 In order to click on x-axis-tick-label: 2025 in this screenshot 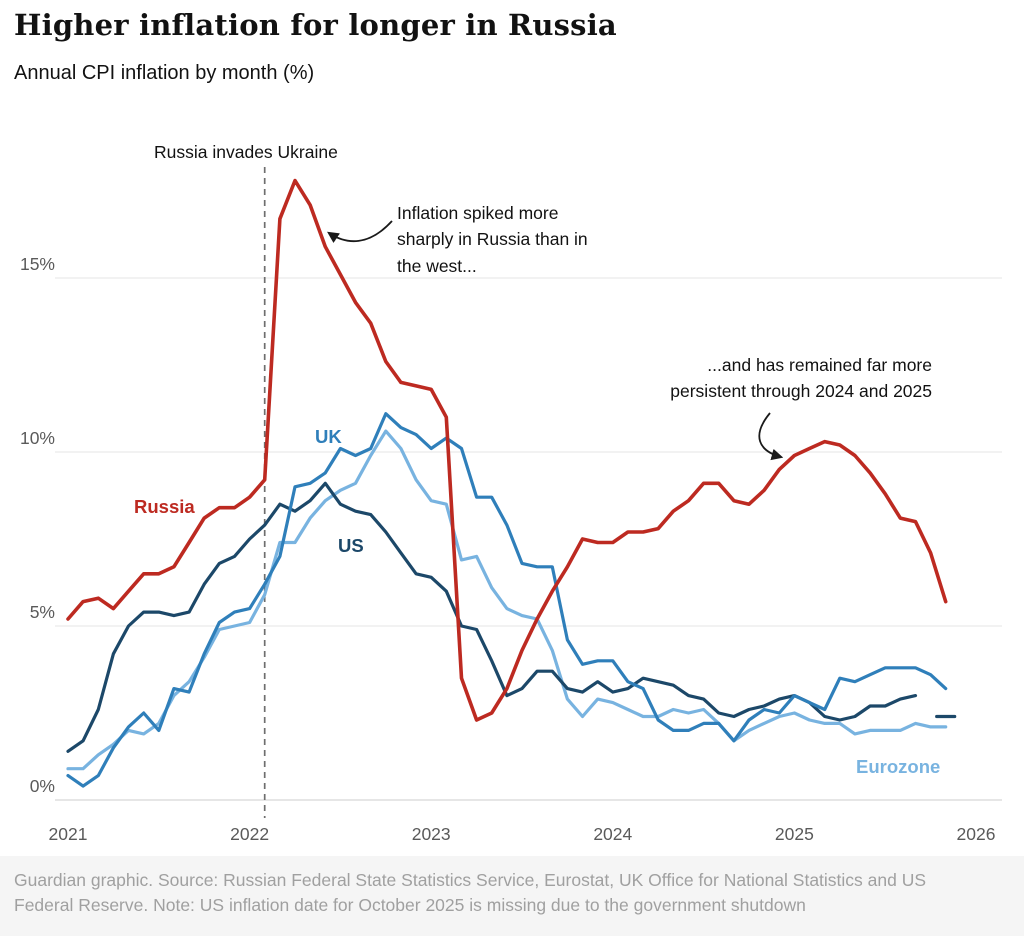, I will do `click(794, 834)`.